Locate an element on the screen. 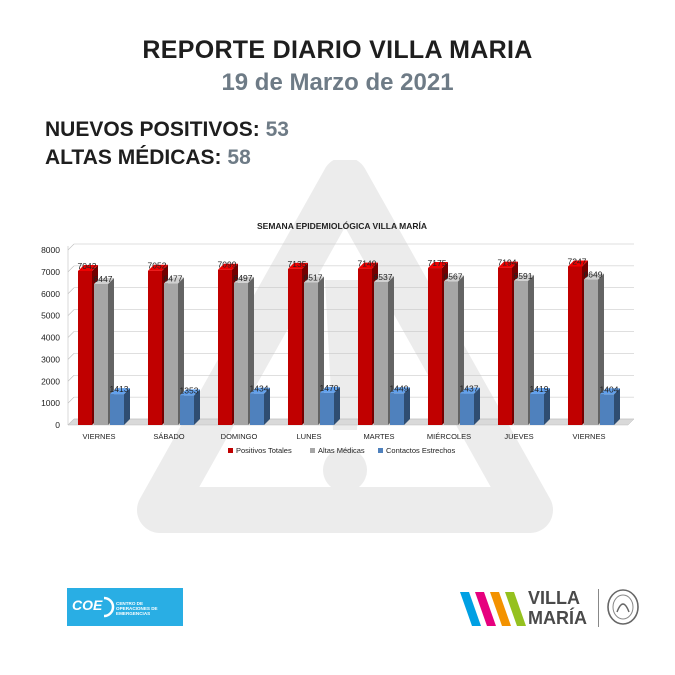 The image size is (675, 675). data-label: 6447 is located at coordinates (103, 279).